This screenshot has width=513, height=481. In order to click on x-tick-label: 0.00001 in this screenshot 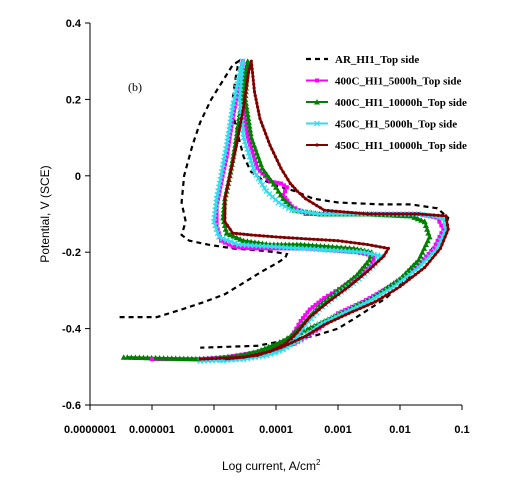, I will do `click(214, 430)`.